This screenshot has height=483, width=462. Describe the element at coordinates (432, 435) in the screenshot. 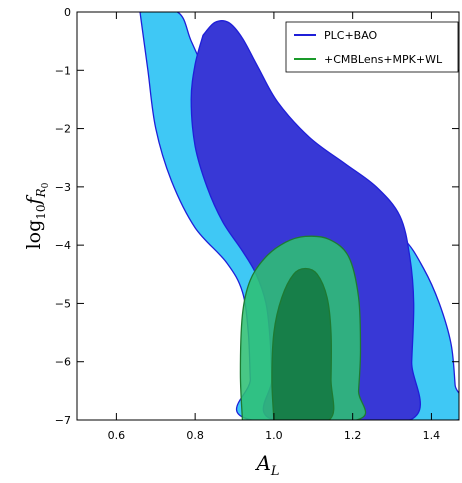

I see `x-tick-label: 1.4` at that location.